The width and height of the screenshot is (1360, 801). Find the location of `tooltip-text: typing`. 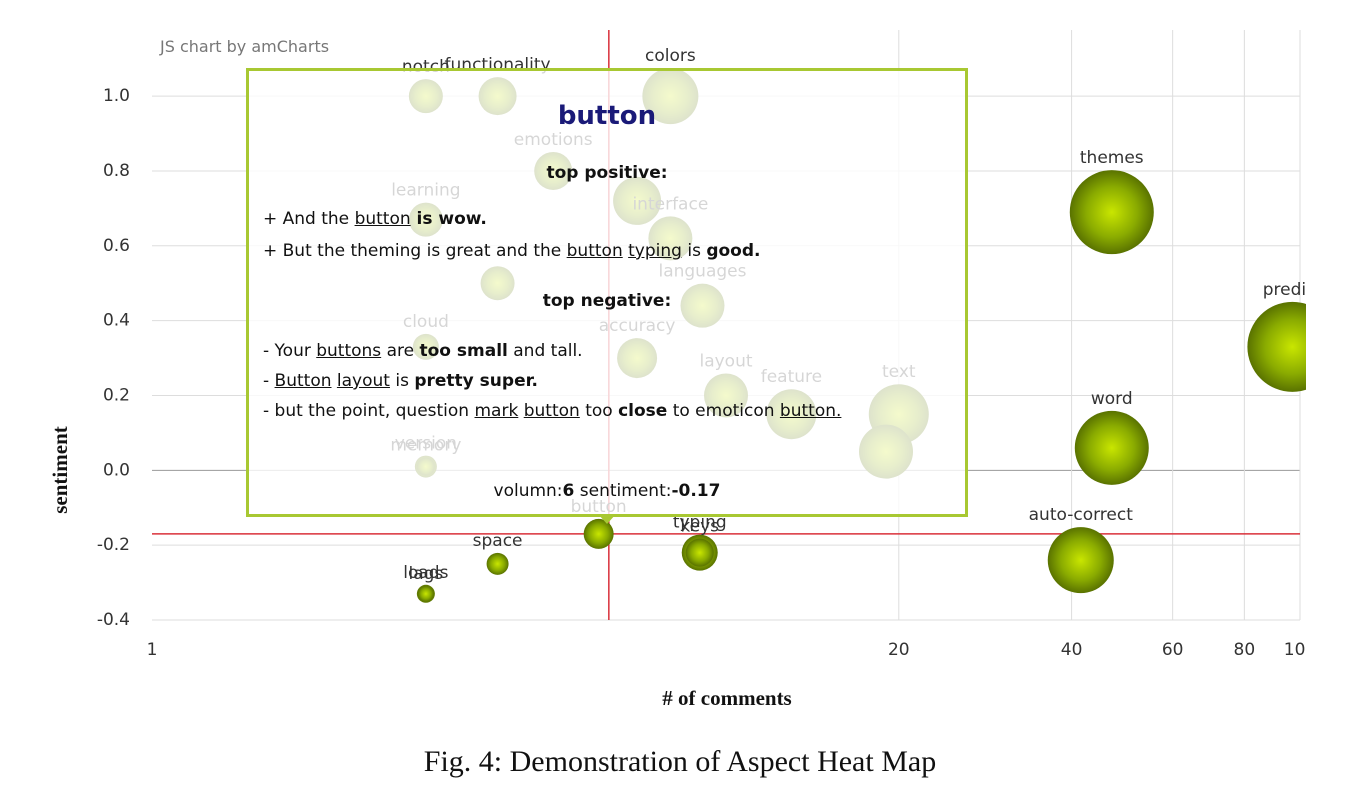

tooltip-text: typing is located at coordinates (655, 251).